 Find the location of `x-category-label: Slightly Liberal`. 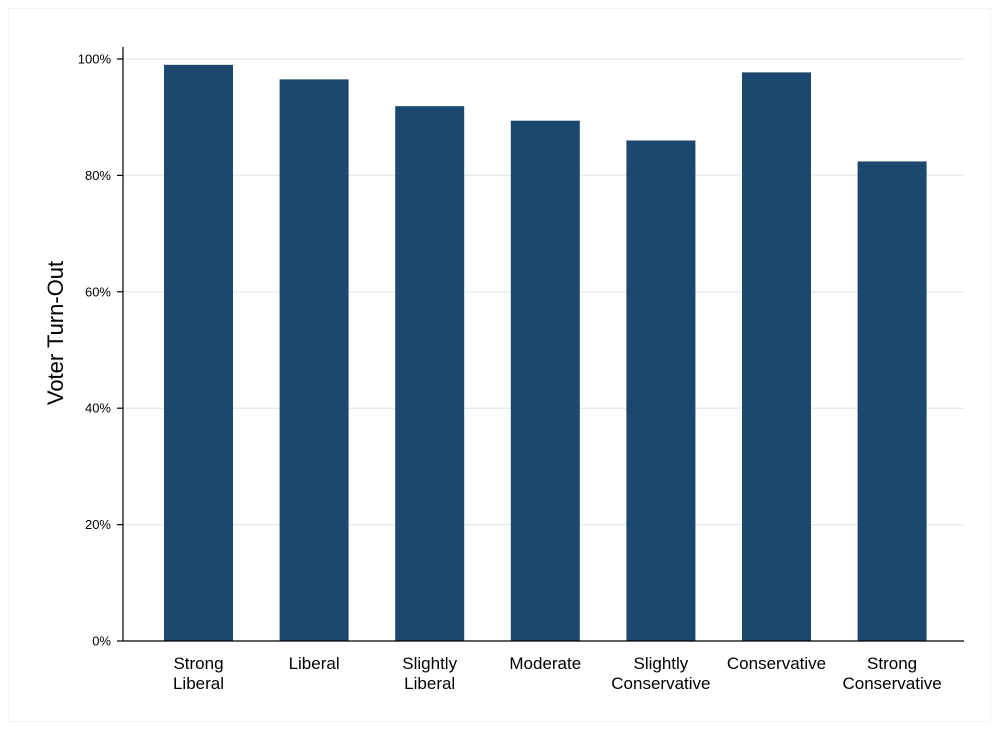

x-category-label: Slightly Liberal is located at coordinates (429, 673).